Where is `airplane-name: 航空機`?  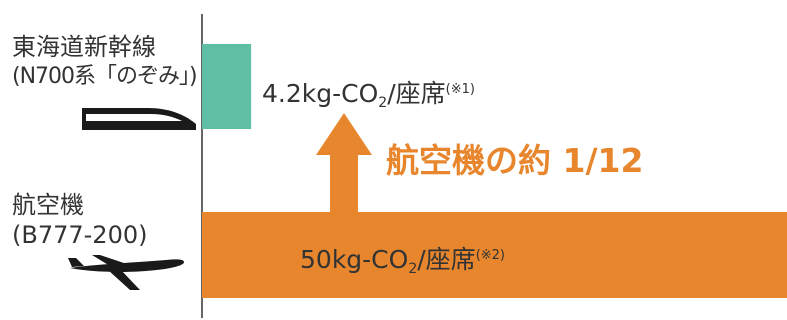 airplane-name: 航空機 is located at coordinates (48, 205).